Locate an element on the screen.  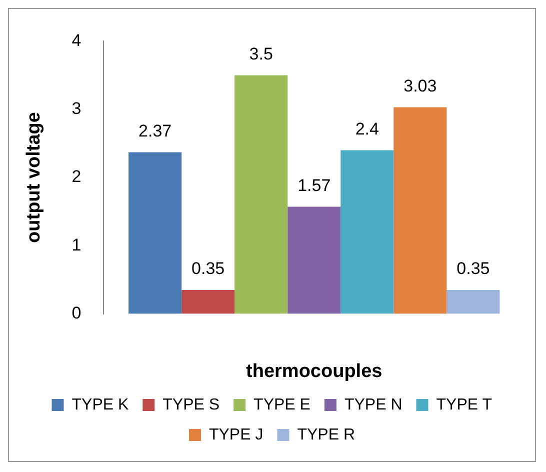
y-tick-label: 1 is located at coordinates (77, 244).